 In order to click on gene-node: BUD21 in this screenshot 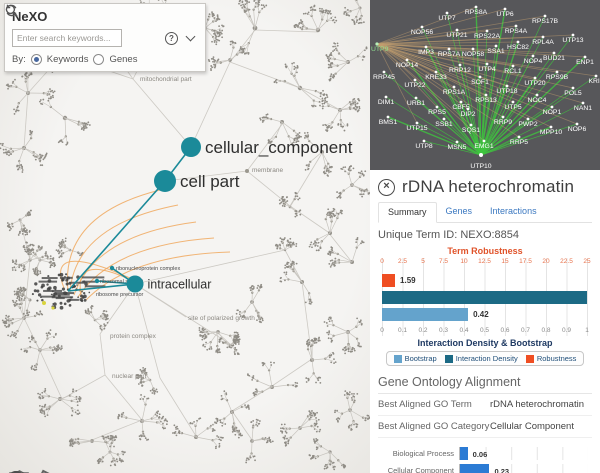, I will do `click(554, 56)`.